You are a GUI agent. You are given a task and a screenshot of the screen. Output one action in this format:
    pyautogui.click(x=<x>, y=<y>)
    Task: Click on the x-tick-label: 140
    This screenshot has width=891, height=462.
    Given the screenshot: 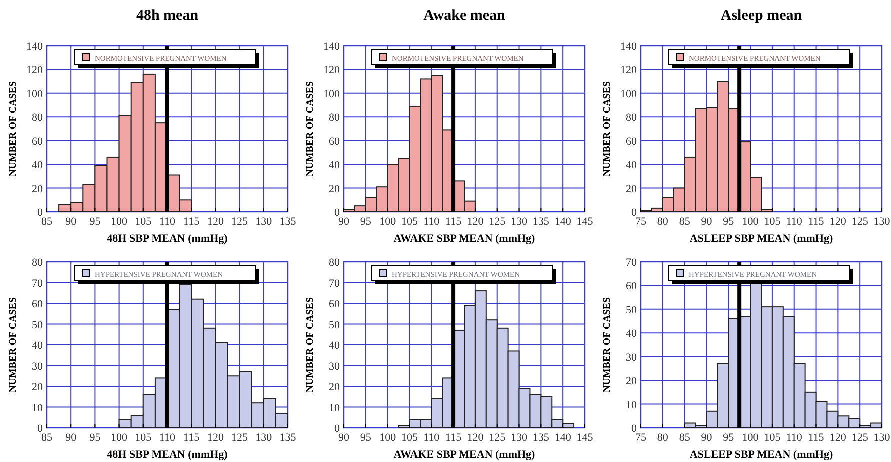 What is the action you would take?
    pyautogui.click(x=563, y=438)
    